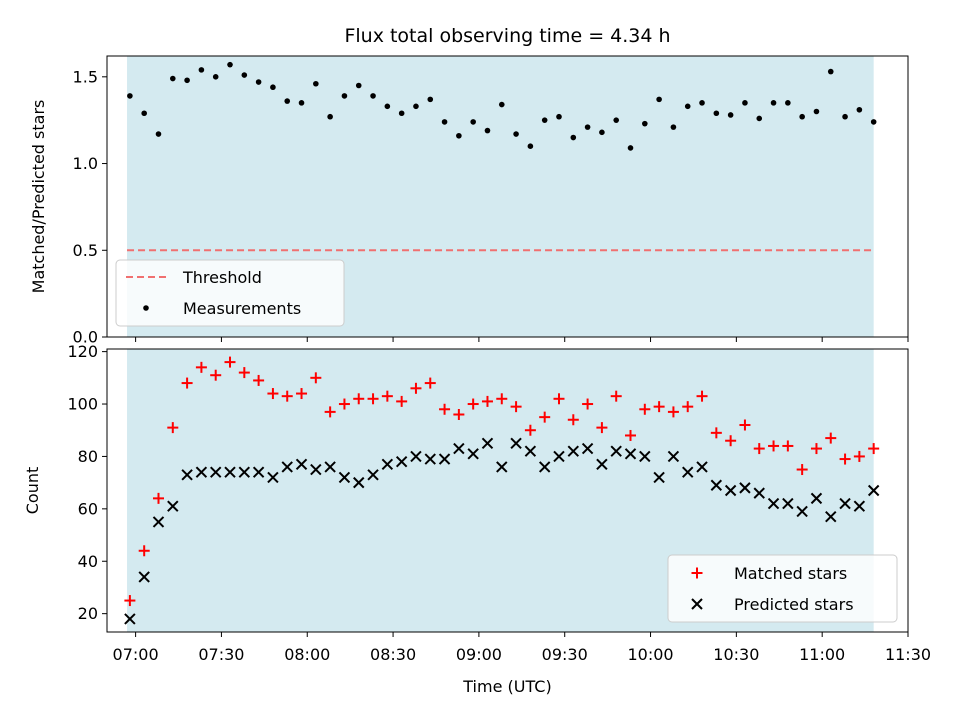  Describe the element at coordinates (88, 613) in the screenshot. I see `bottom-y-tick-label: 20` at that location.